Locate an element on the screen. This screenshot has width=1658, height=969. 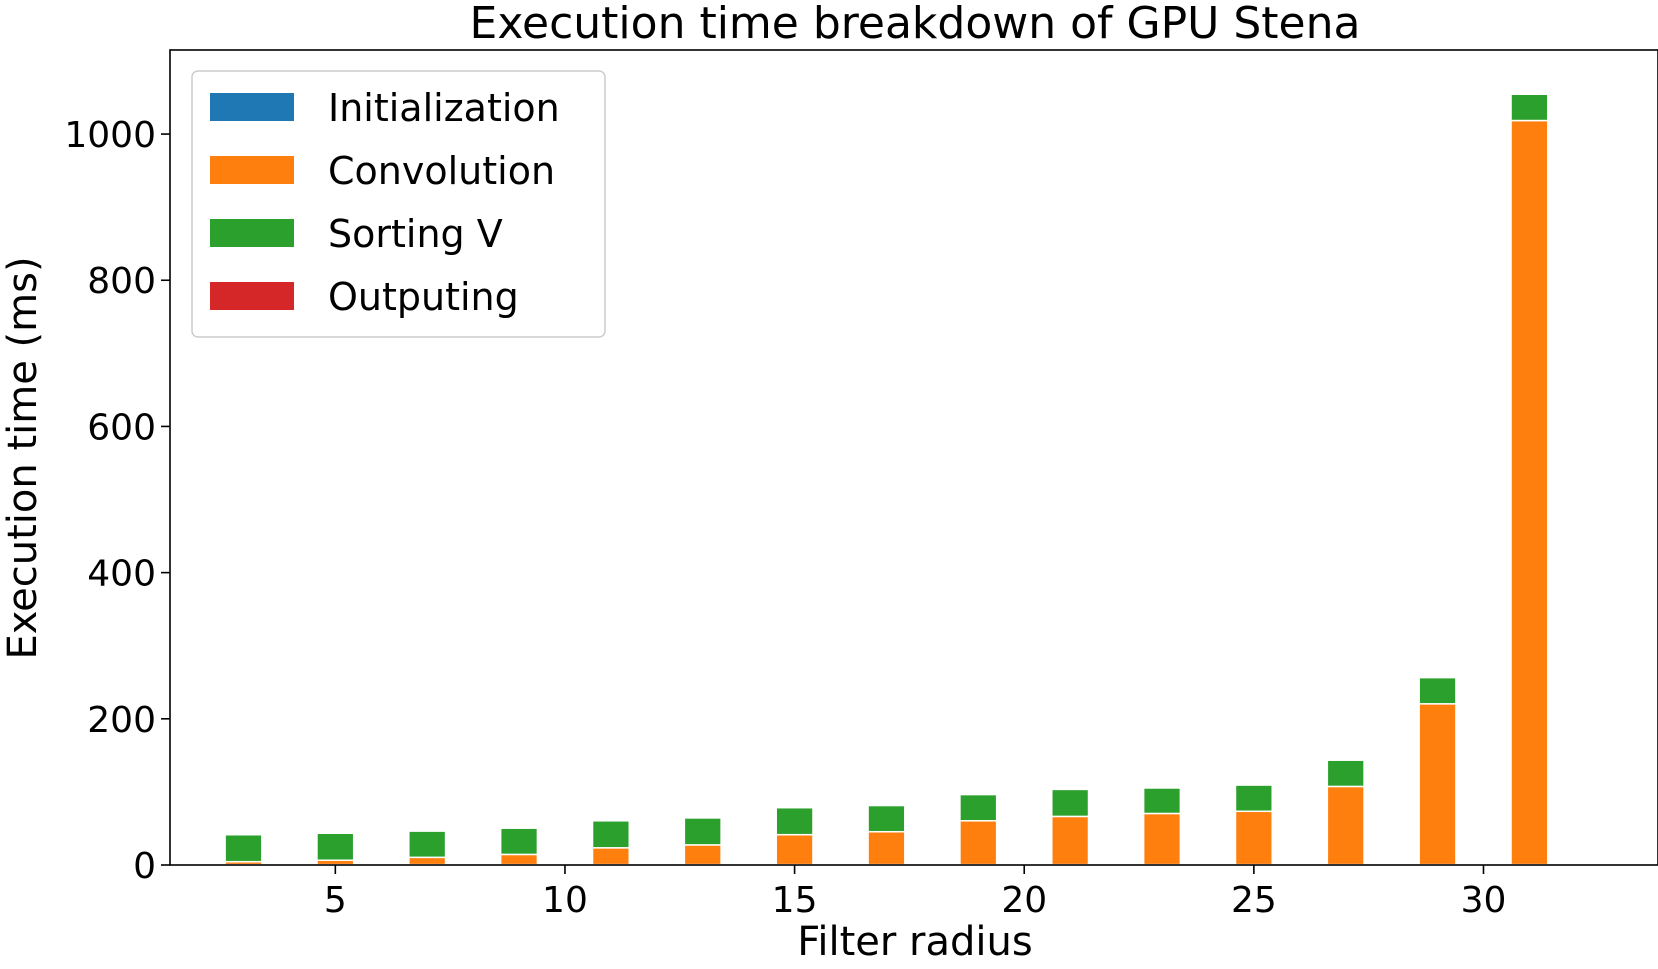
x-tick-label-10: 10 is located at coordinates (565, 900).